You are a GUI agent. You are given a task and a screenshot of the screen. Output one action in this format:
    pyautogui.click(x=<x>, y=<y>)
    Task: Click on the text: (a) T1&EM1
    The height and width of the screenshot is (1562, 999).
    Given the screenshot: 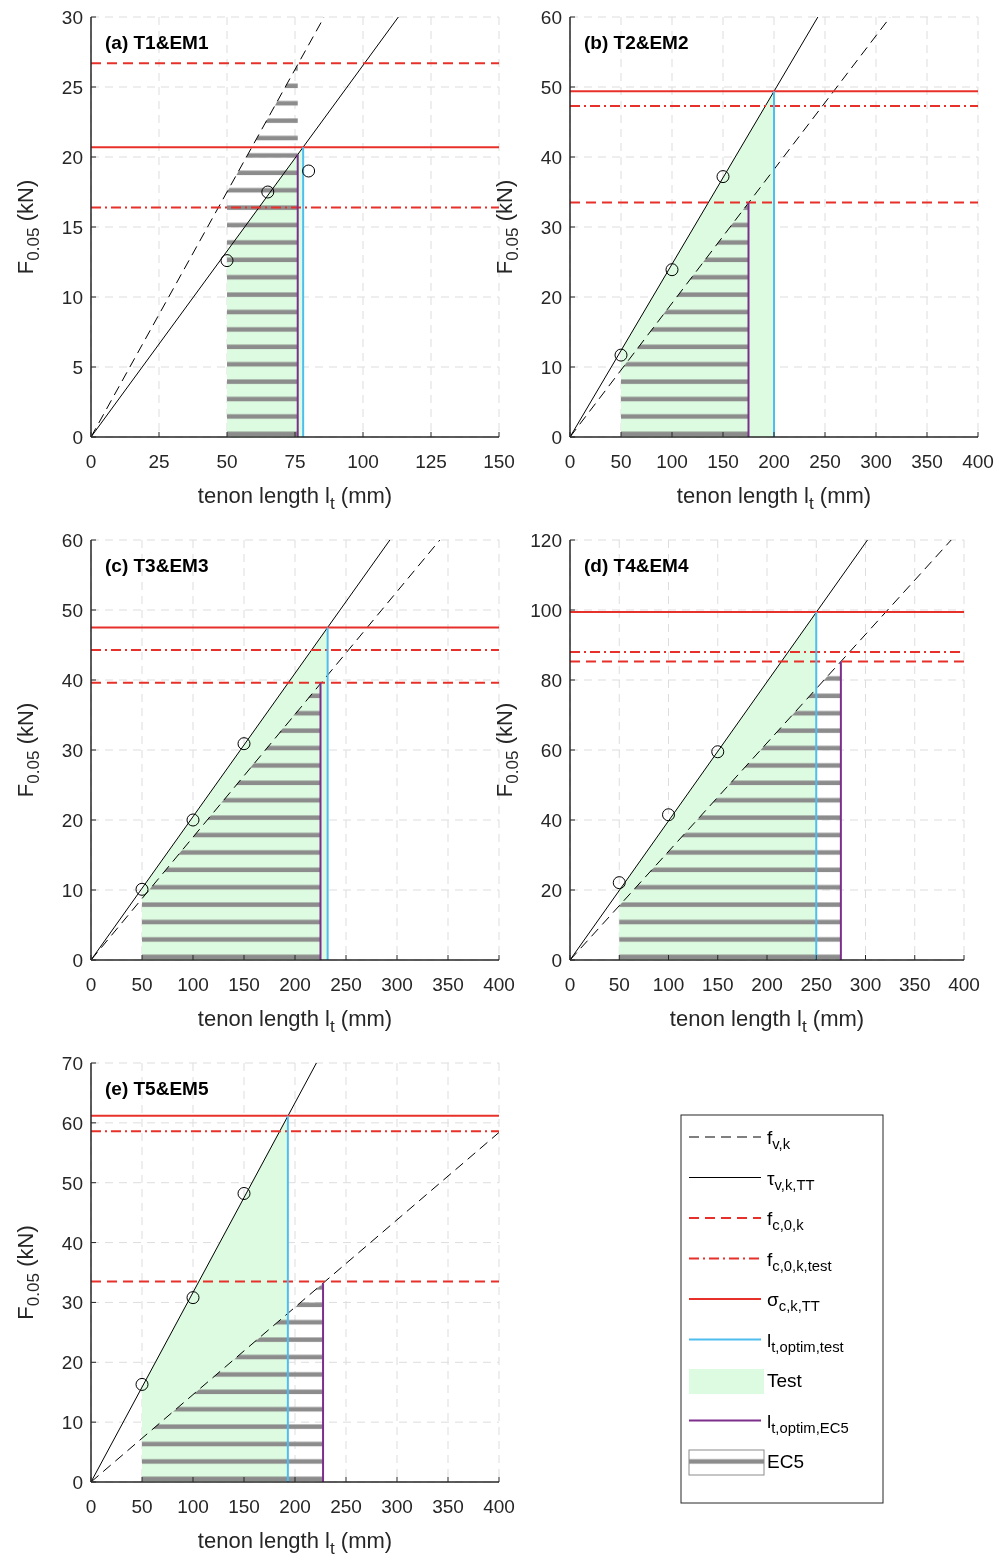 What is the action you would take?
    pyautogui.click(x=157, y=42)
    